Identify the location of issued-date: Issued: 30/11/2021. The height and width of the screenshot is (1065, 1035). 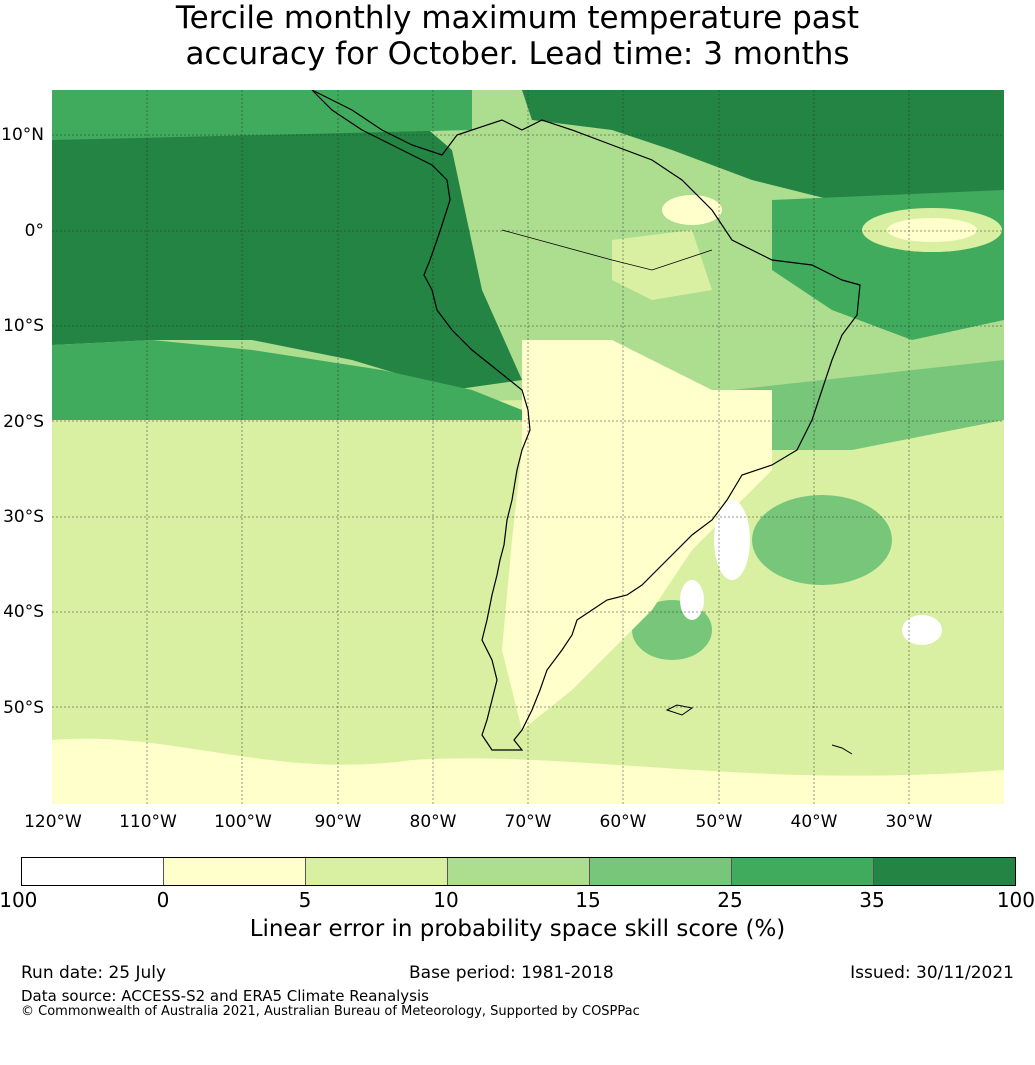
(932, 973).